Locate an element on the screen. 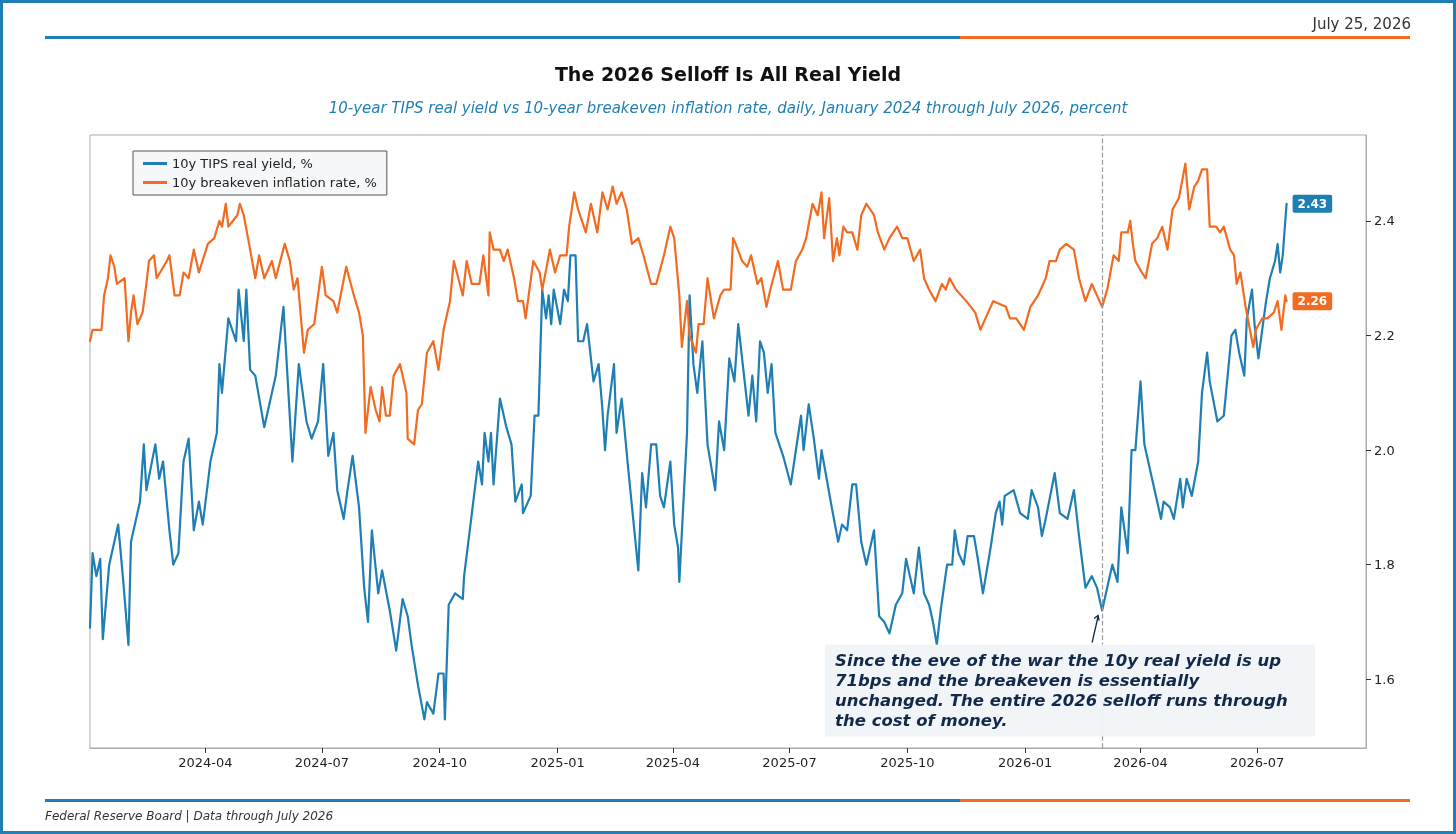  y-tick-label: 1.8 is located at coordinates (1384, 565).